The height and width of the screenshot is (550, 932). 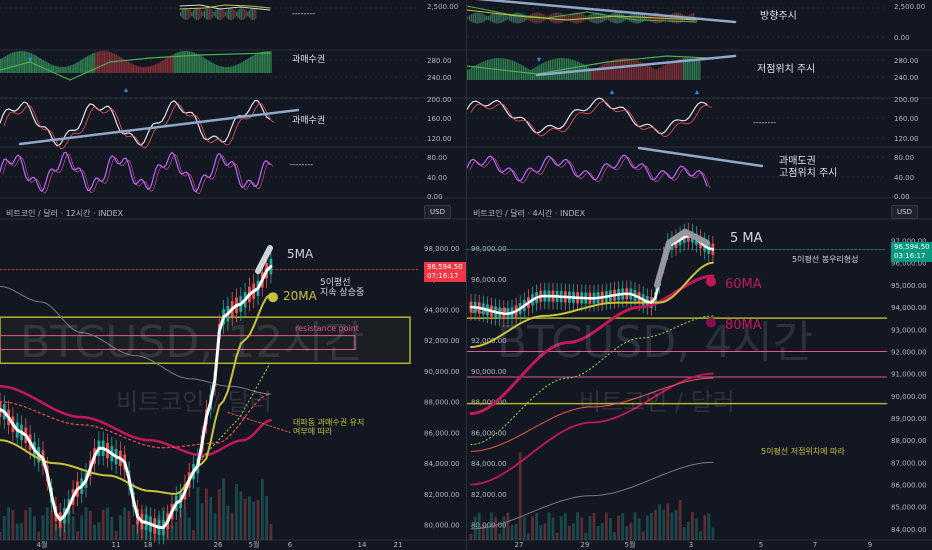 I want to click on price-axis-label: 82,000.00, so click(x=442, y=495).